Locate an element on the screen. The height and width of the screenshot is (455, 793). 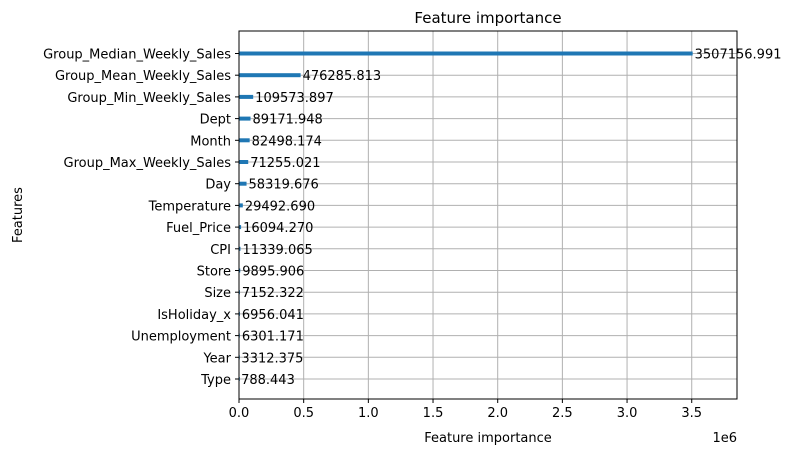
bar-value-label: 3507156.991 is located at coordinates (738, 55).